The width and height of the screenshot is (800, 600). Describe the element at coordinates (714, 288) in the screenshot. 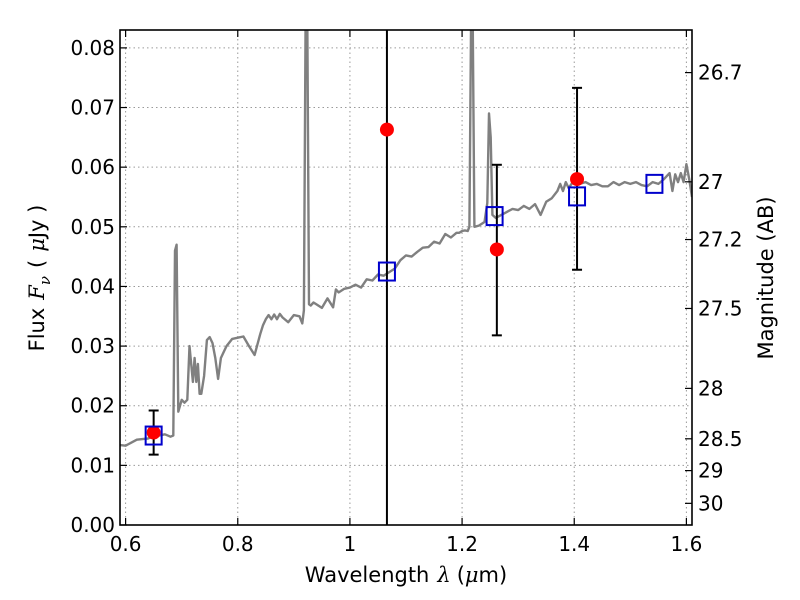

I see `y2-axis-ticks: 26.7 27 27.2 27.5 28 28.5 29 30` at that location.